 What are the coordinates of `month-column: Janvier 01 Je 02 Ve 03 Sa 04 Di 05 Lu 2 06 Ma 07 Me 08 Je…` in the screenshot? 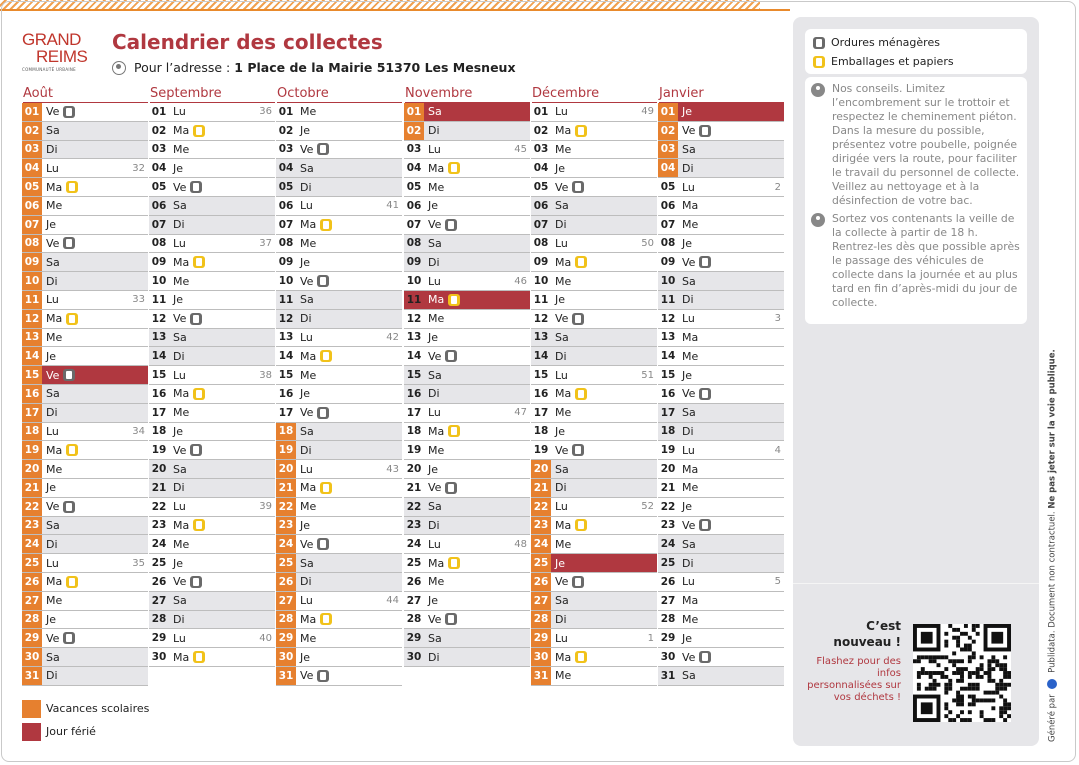 It's located at (721, 386).